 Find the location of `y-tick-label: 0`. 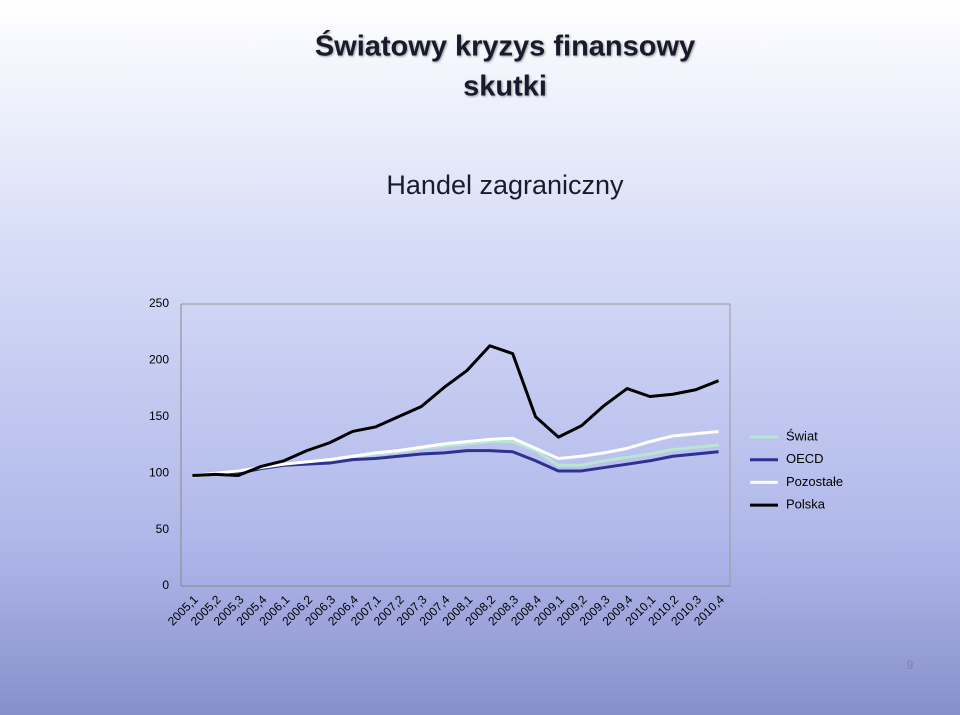

y-tick-label: 0 is located at coordinates (165, 585).